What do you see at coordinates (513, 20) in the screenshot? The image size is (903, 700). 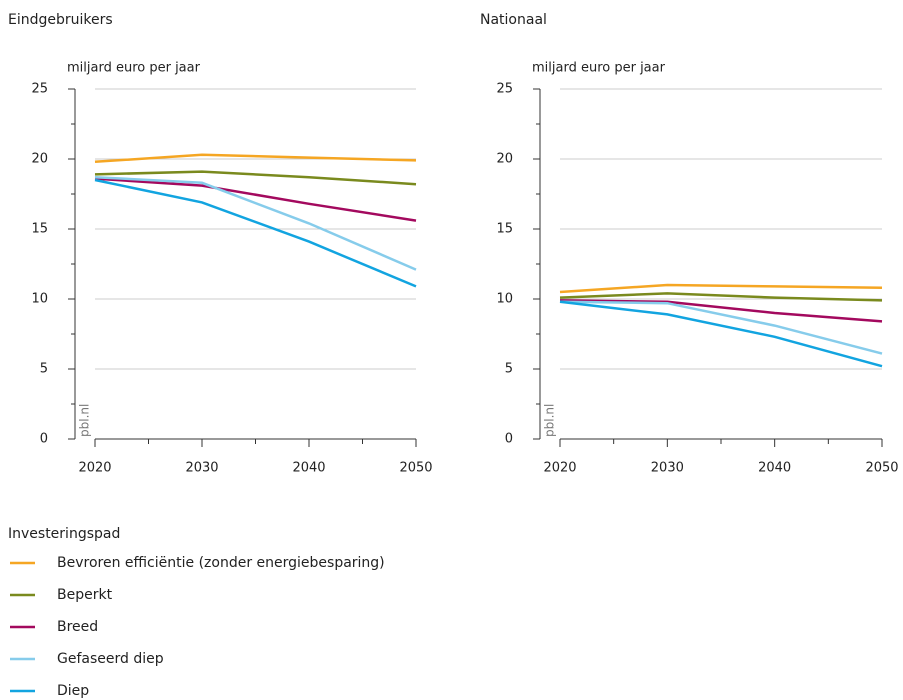 I see `chart-title: Nationaal` at bounding box center [513, 20].